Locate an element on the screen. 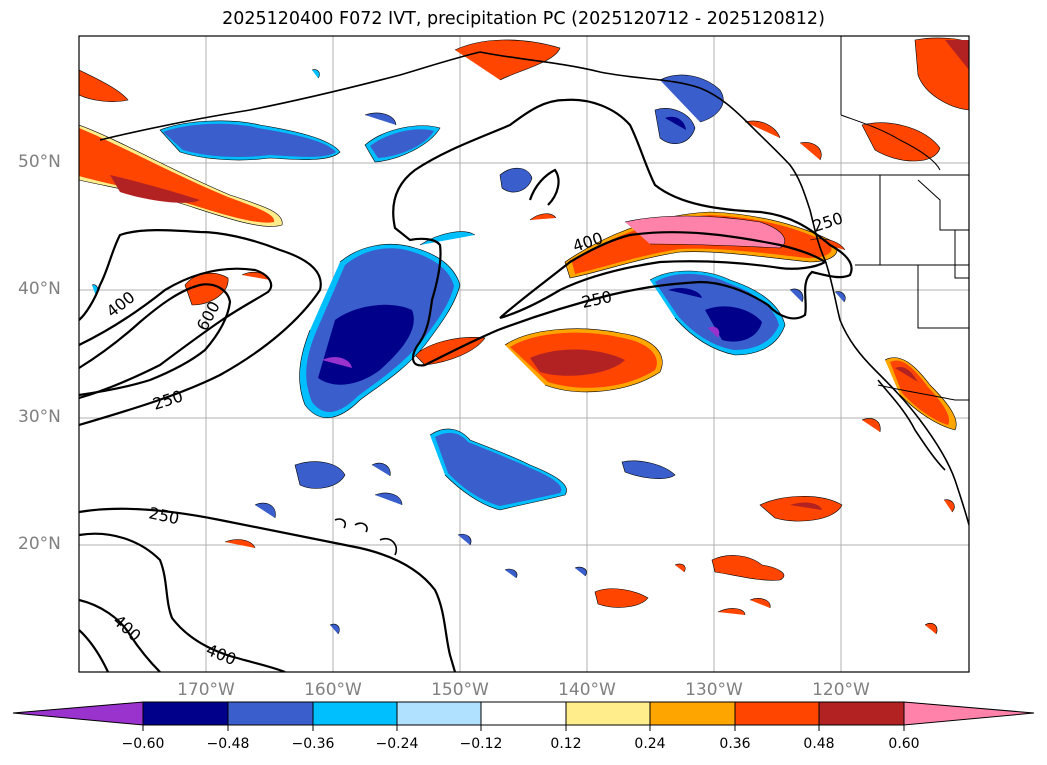 Image resolution: width=1047 pixels, height=765 pixels. negative-patch-south-mid is located at coordinates (388, 499).